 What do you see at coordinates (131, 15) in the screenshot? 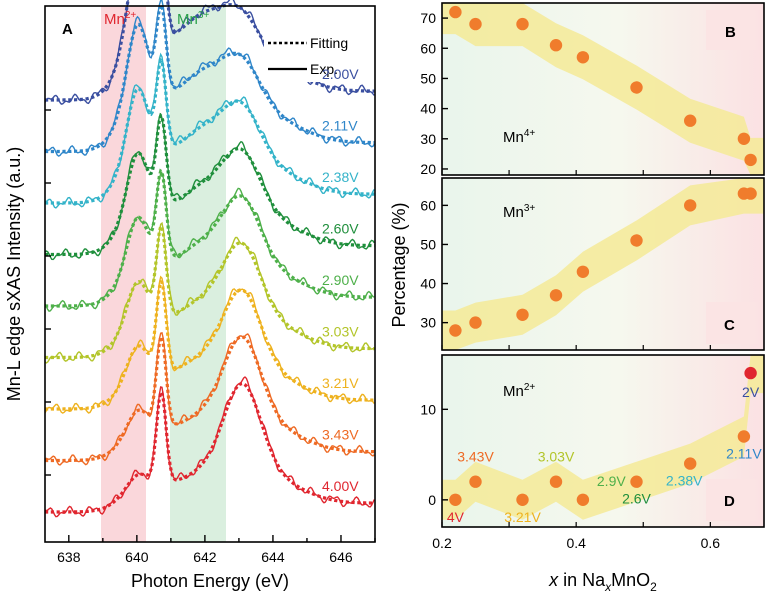
I see `mn2-sup: 2+` at bounding box center [131, 15].